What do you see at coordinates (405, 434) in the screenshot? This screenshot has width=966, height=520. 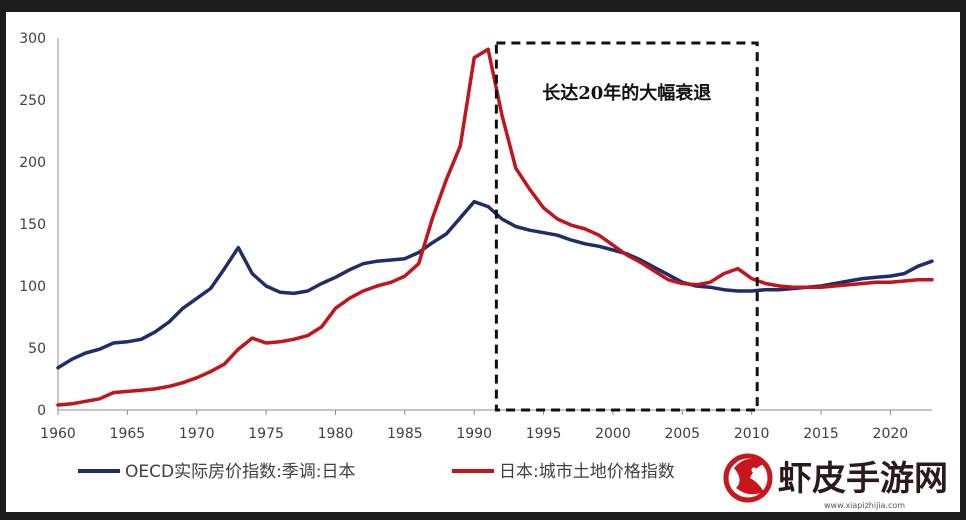 I see `x-tick-label: 1985` at bounding box center [405, 434].